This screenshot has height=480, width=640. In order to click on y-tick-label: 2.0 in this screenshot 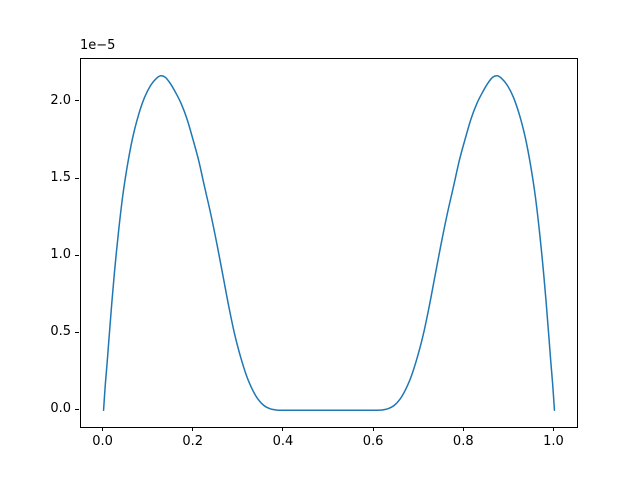, I will do `click(60, 100)`.